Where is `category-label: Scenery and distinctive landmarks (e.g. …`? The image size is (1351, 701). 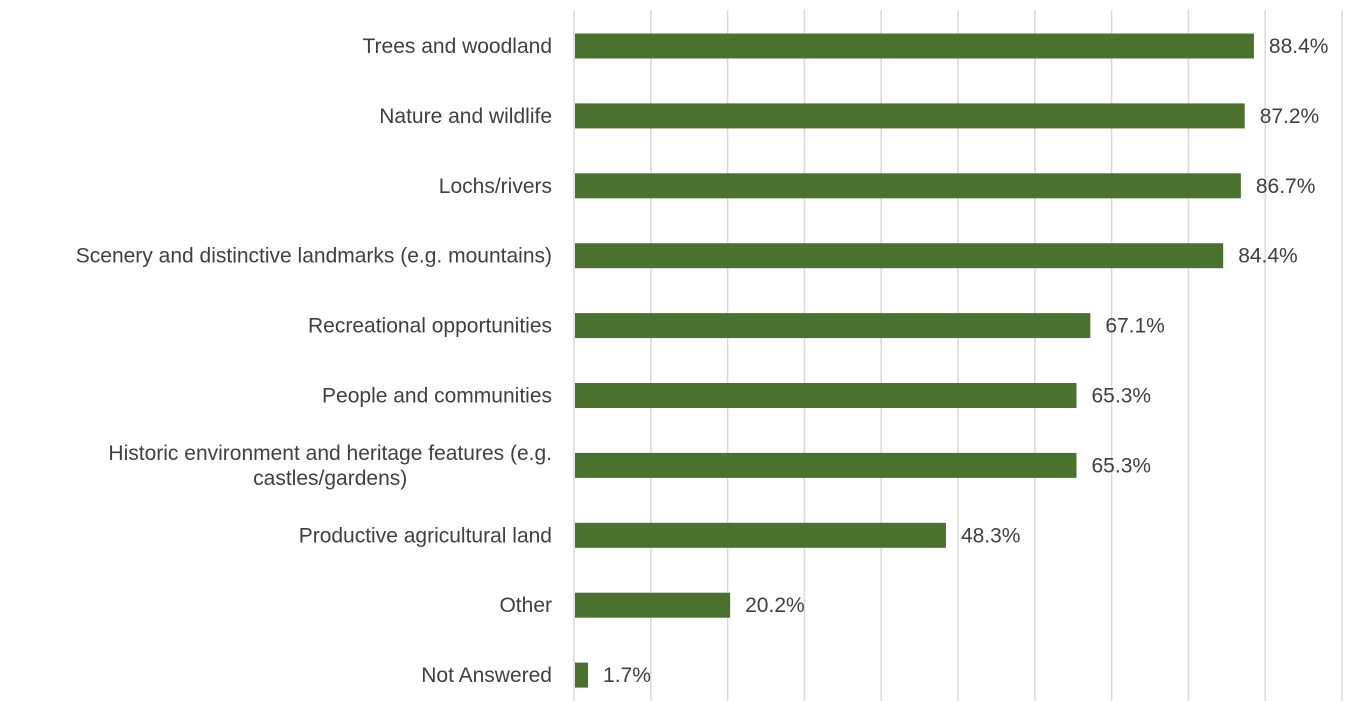
category-label: Scenery and distinctive landmarks (e.g. … is located at coordinates (314, 256).